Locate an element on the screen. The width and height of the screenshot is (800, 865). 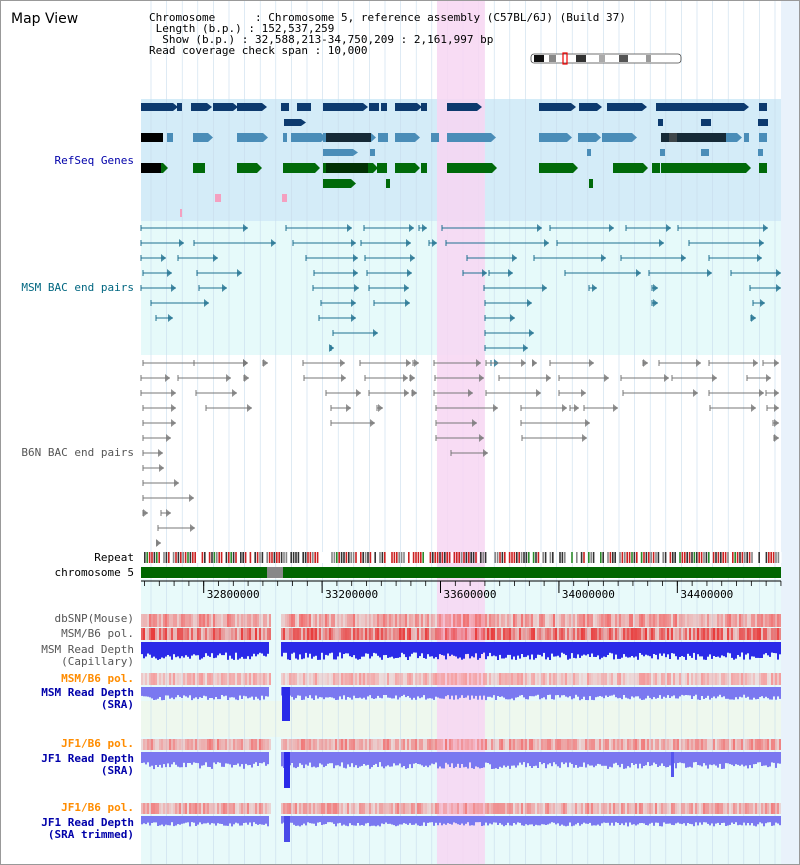
track-label-refseq: RefSeq Genes is located at coordinates (94, 160).